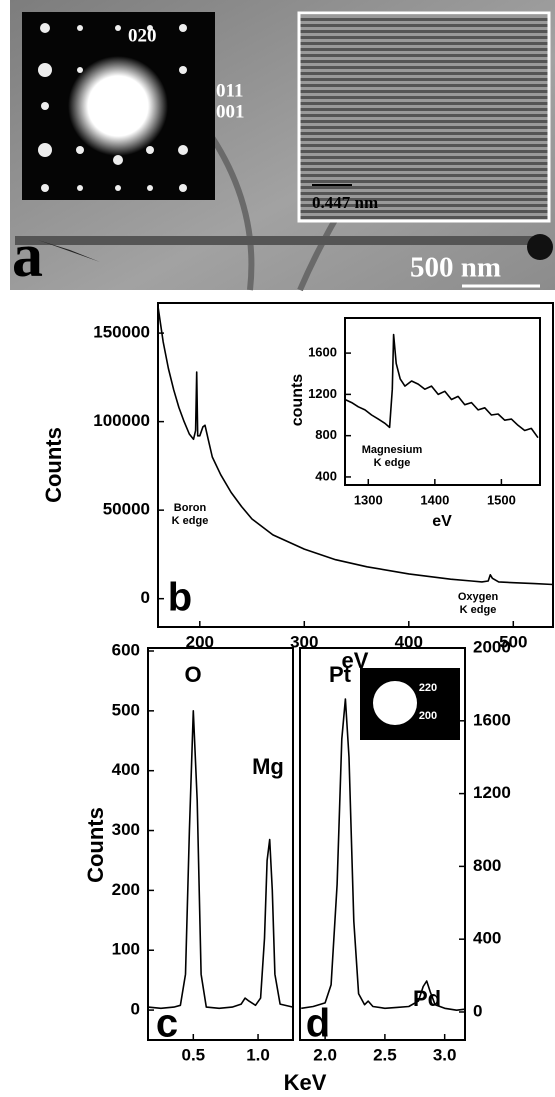  Describe the element at coordinates (200, 641) in the screenshot. I see `x-tick-label: 200` at that location.